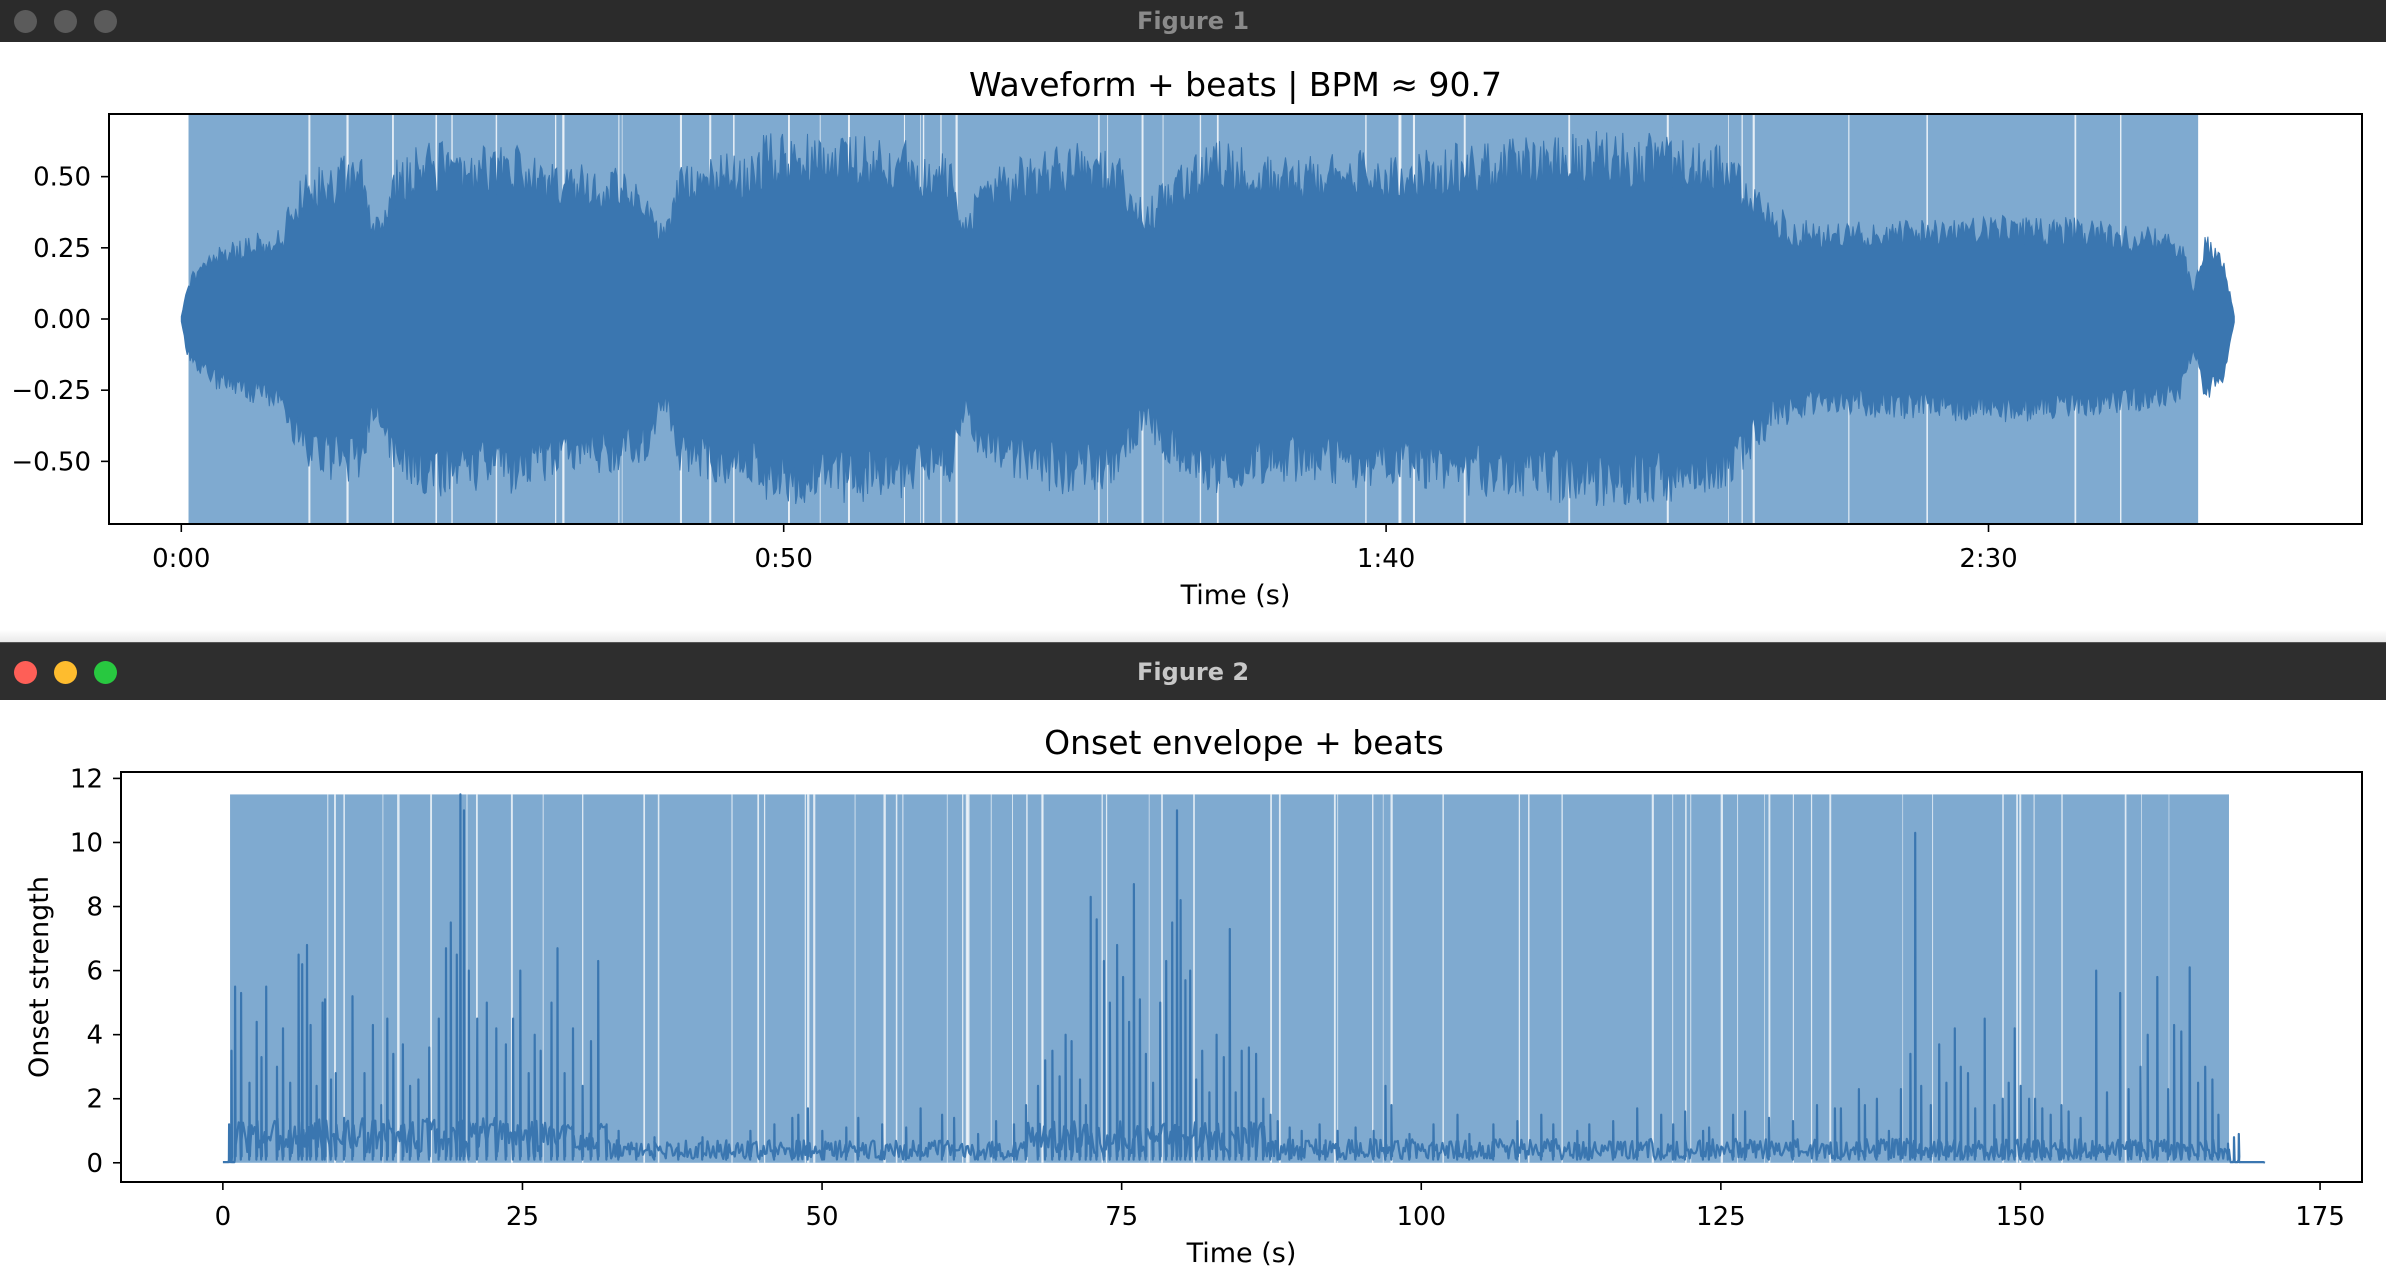  I want to click on x-axis: 0:00 0:50 1:40 2:30, so click(1085, 549).